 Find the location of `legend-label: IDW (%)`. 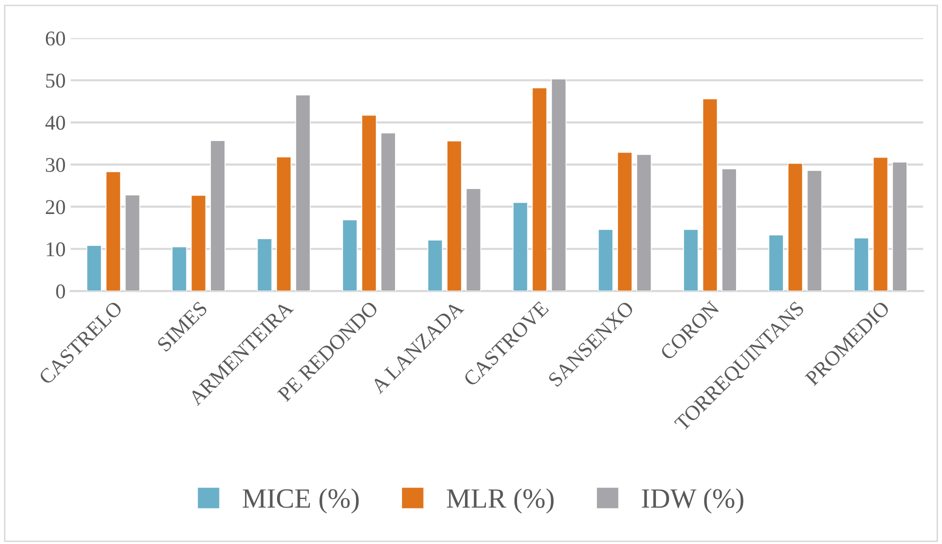

legend-label: IDW (%) is located at coordinates (693, 501).